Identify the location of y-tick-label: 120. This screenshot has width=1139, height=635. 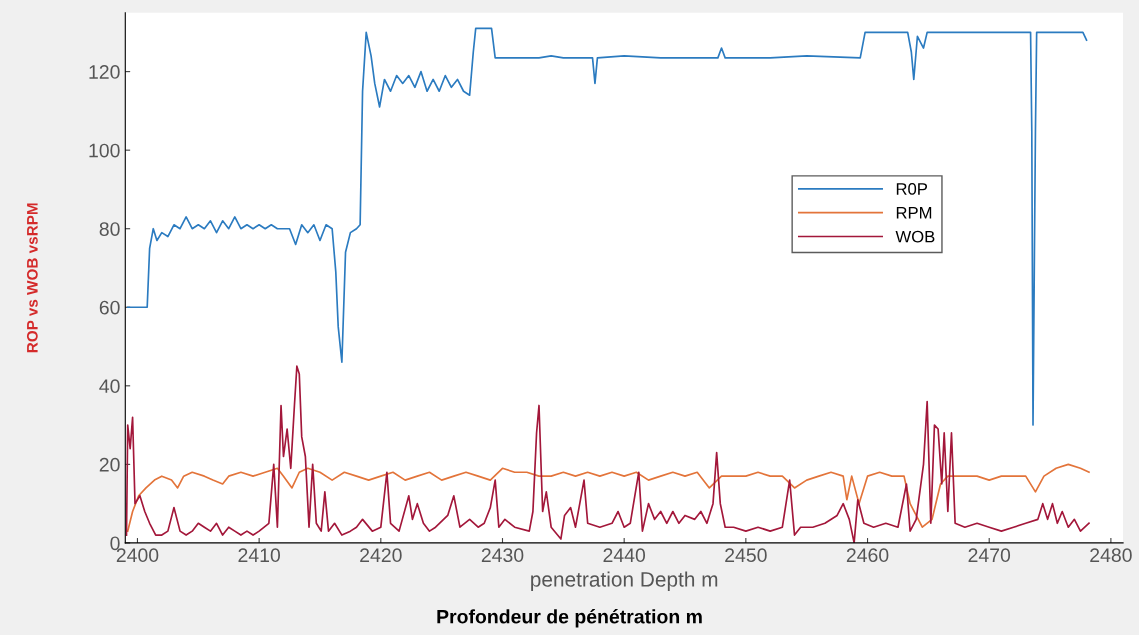
(104, 72).